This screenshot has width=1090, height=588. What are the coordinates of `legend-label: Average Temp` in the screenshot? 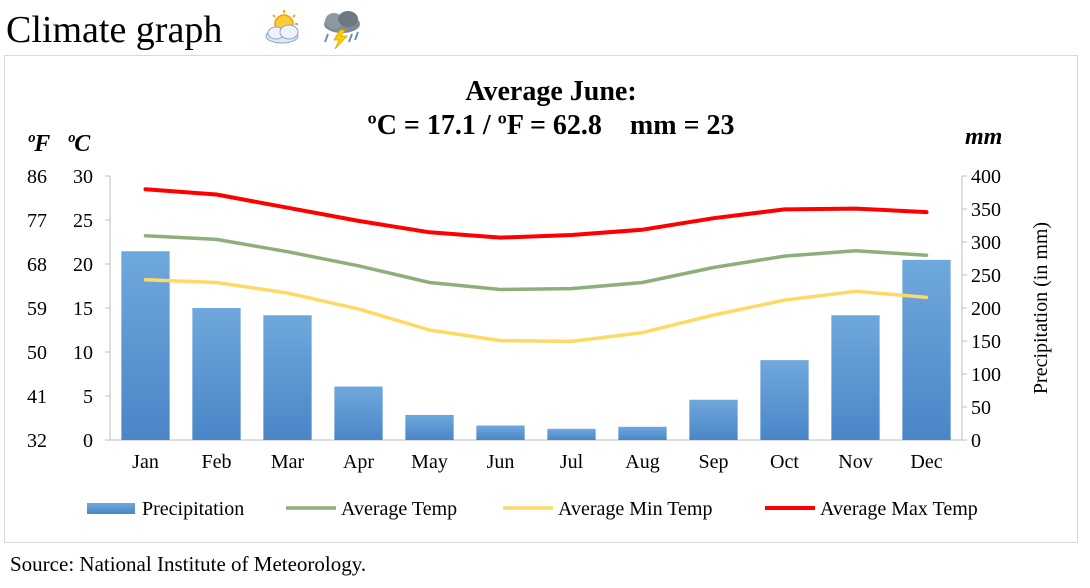 It's located at (399, 509).